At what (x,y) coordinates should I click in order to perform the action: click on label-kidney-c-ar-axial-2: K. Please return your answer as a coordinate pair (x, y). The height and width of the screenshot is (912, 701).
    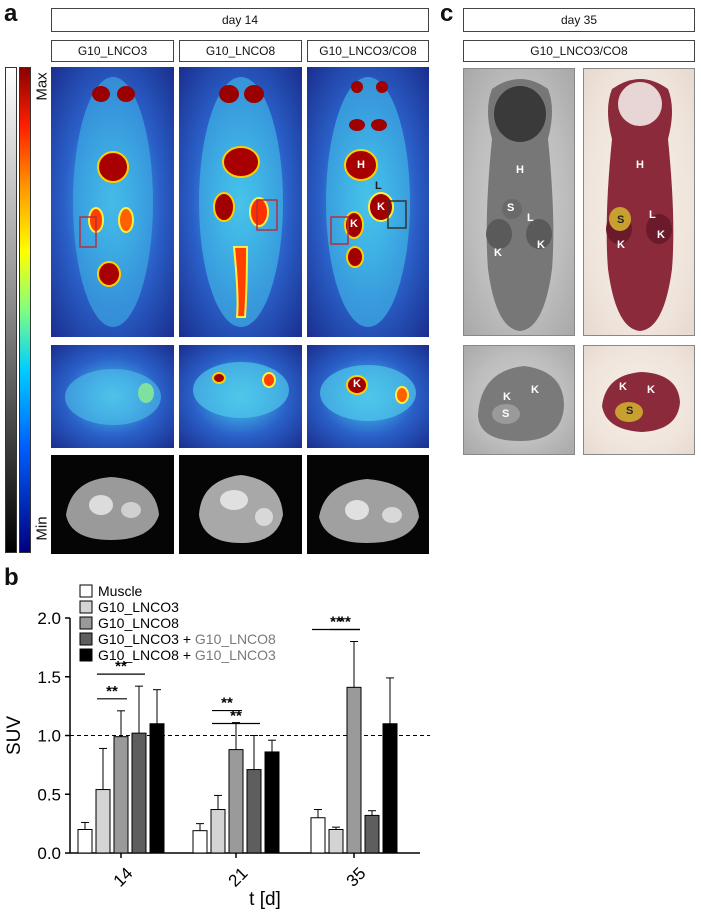
    Looking at the image, I should click on (535, 390).